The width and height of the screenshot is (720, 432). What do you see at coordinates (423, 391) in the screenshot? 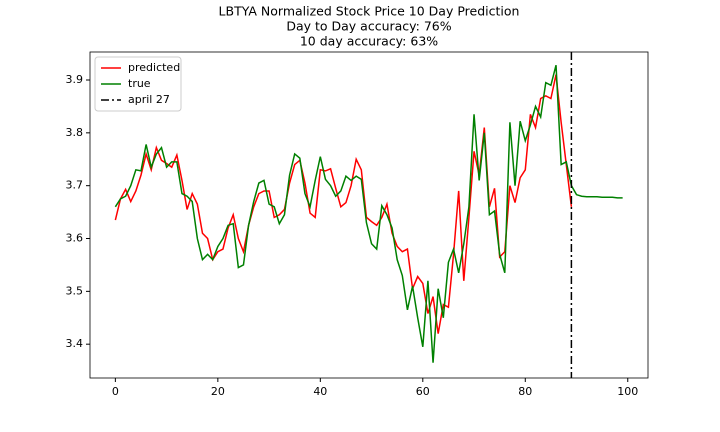
I see `x-tick-label: 60` at bounding box center [423, 391].